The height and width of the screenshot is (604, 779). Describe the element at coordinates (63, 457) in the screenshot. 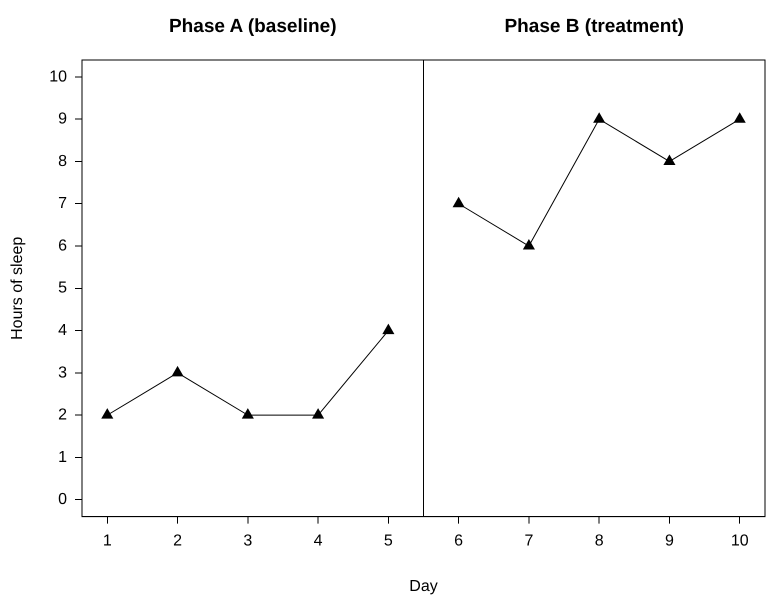

I see `y-tick-label: 1` at that location.